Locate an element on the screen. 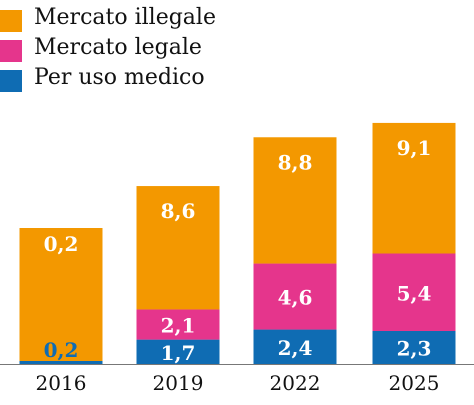  x-tick-label-2016: 2016 is located at coordinates (61, 383).